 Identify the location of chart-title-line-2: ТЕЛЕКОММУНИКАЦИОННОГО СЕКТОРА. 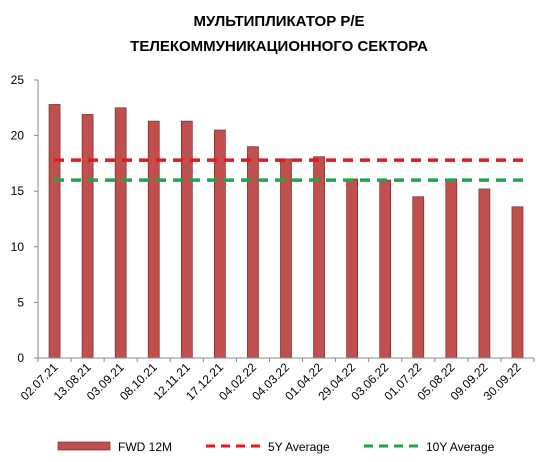
(279, 46).